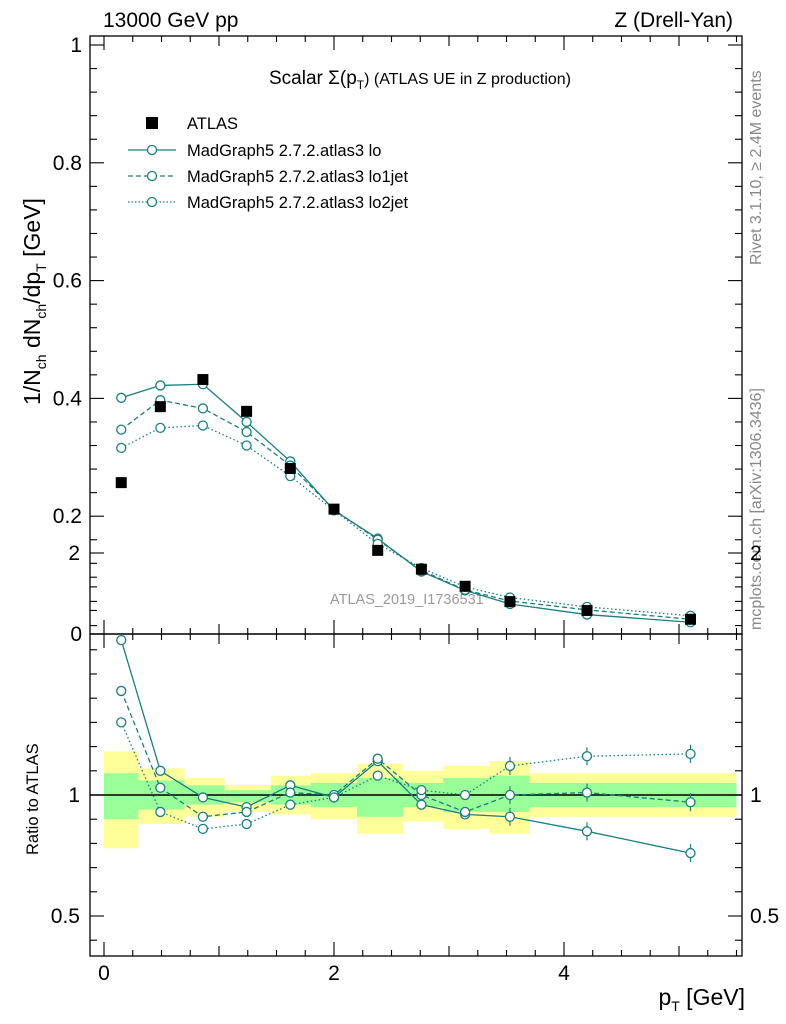  Describe the element at coordinates (152, 150) in the screenshot. I see `legend-marker-lo` at that location.